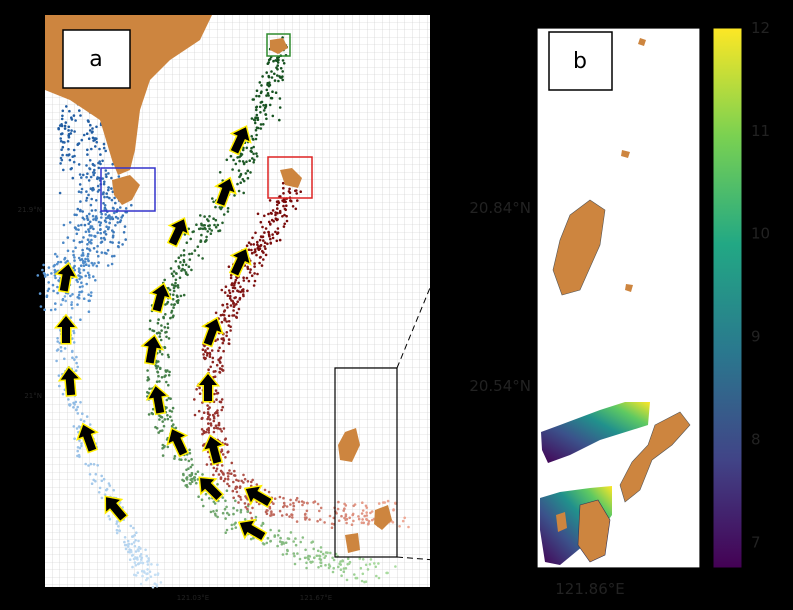  I want to click on arrow-shape, so click(66, 277).